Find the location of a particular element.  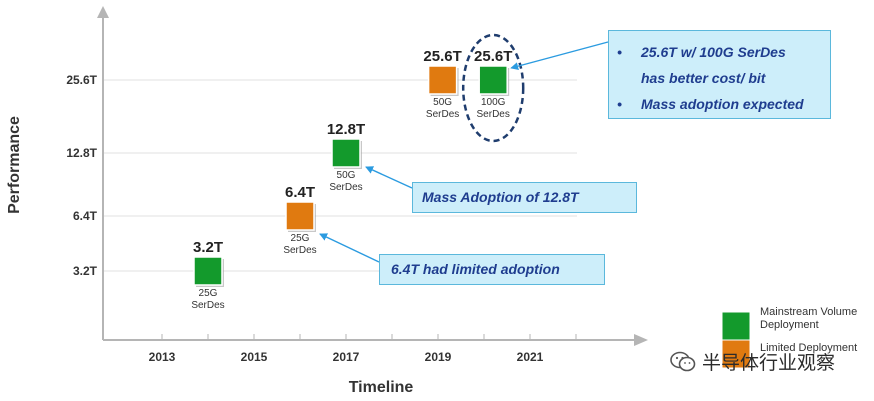

legend-label-mainstream-line-2: Deployment is located at coordinates (789, 325).